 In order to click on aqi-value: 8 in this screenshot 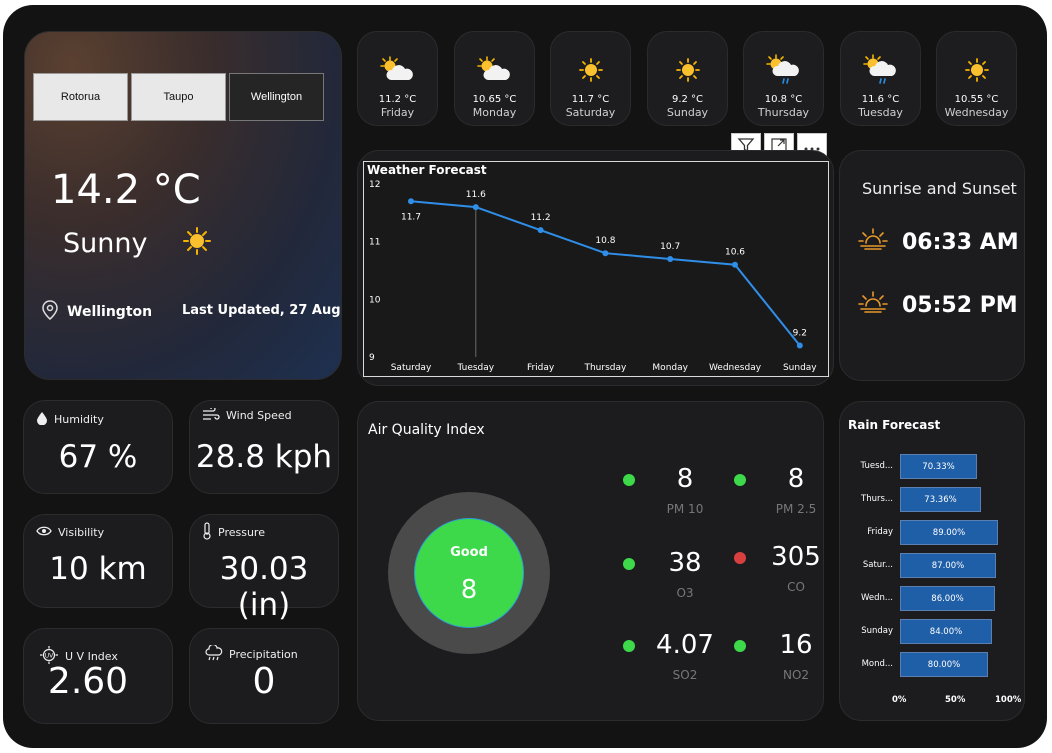, I will do `click(469, 590)`.